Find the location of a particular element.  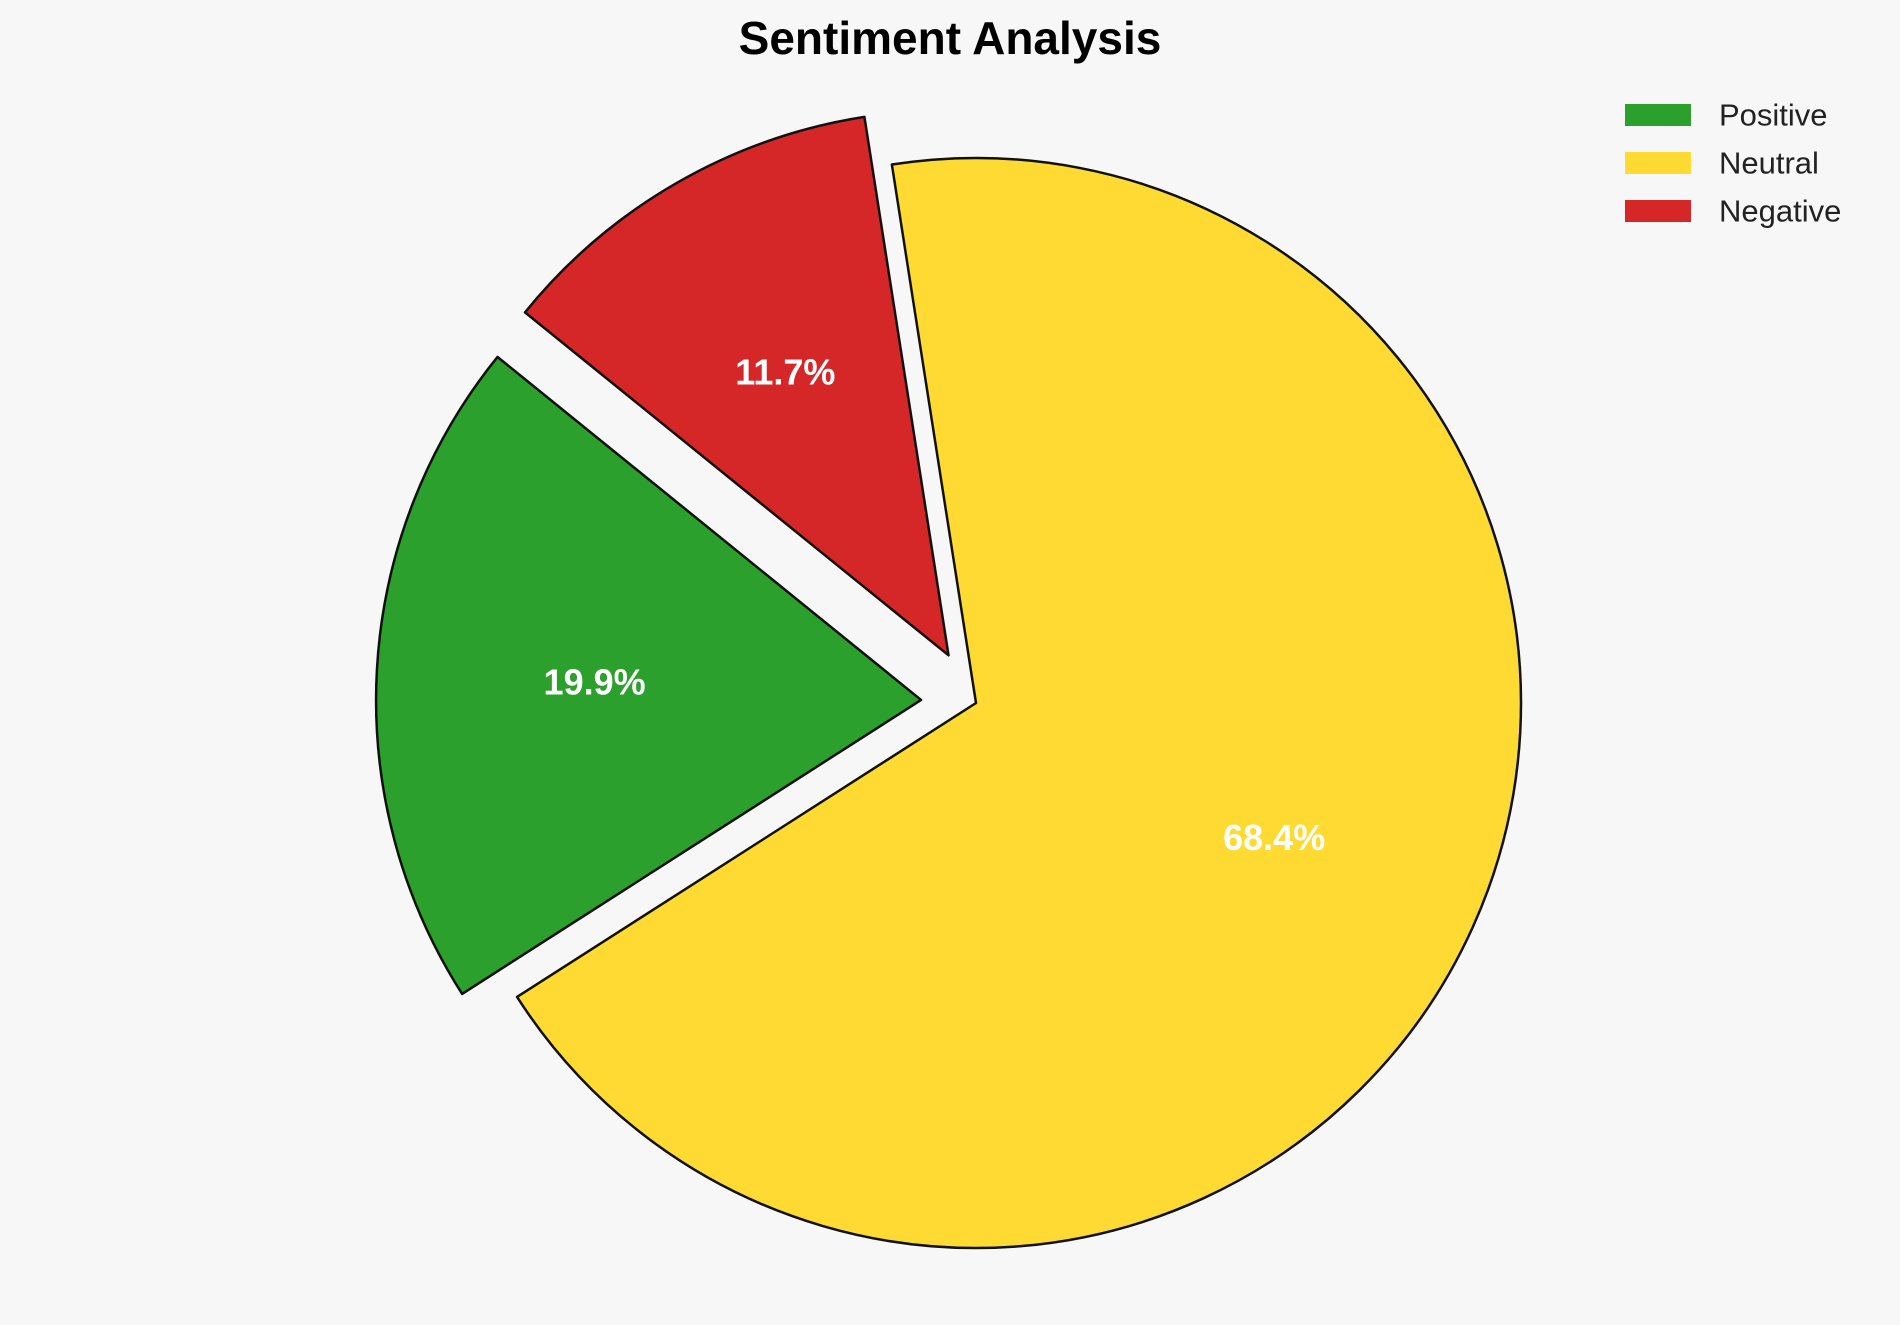

slice-label-neutral: 68.4% is located at coordinates (1274, 837).